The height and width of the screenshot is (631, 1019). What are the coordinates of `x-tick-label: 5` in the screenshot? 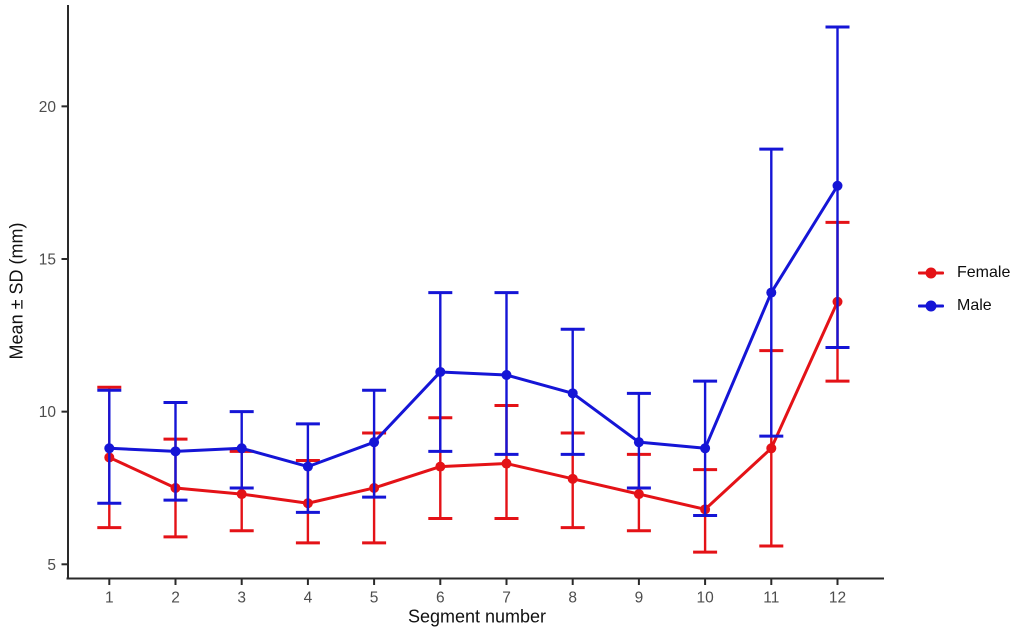 It's located at (374, 598).